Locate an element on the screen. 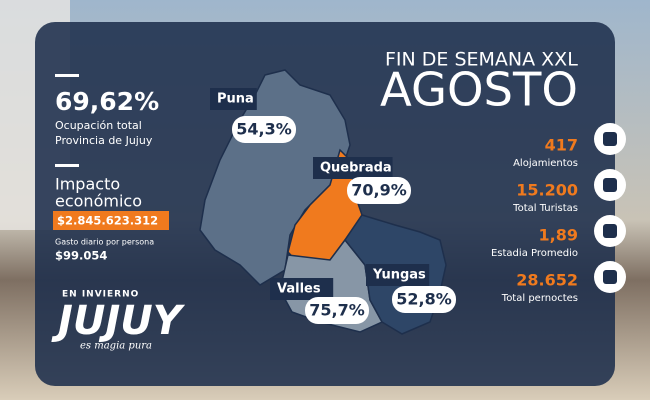  daily-label: Gasto diario por persona is located at coordinates (104, 242).